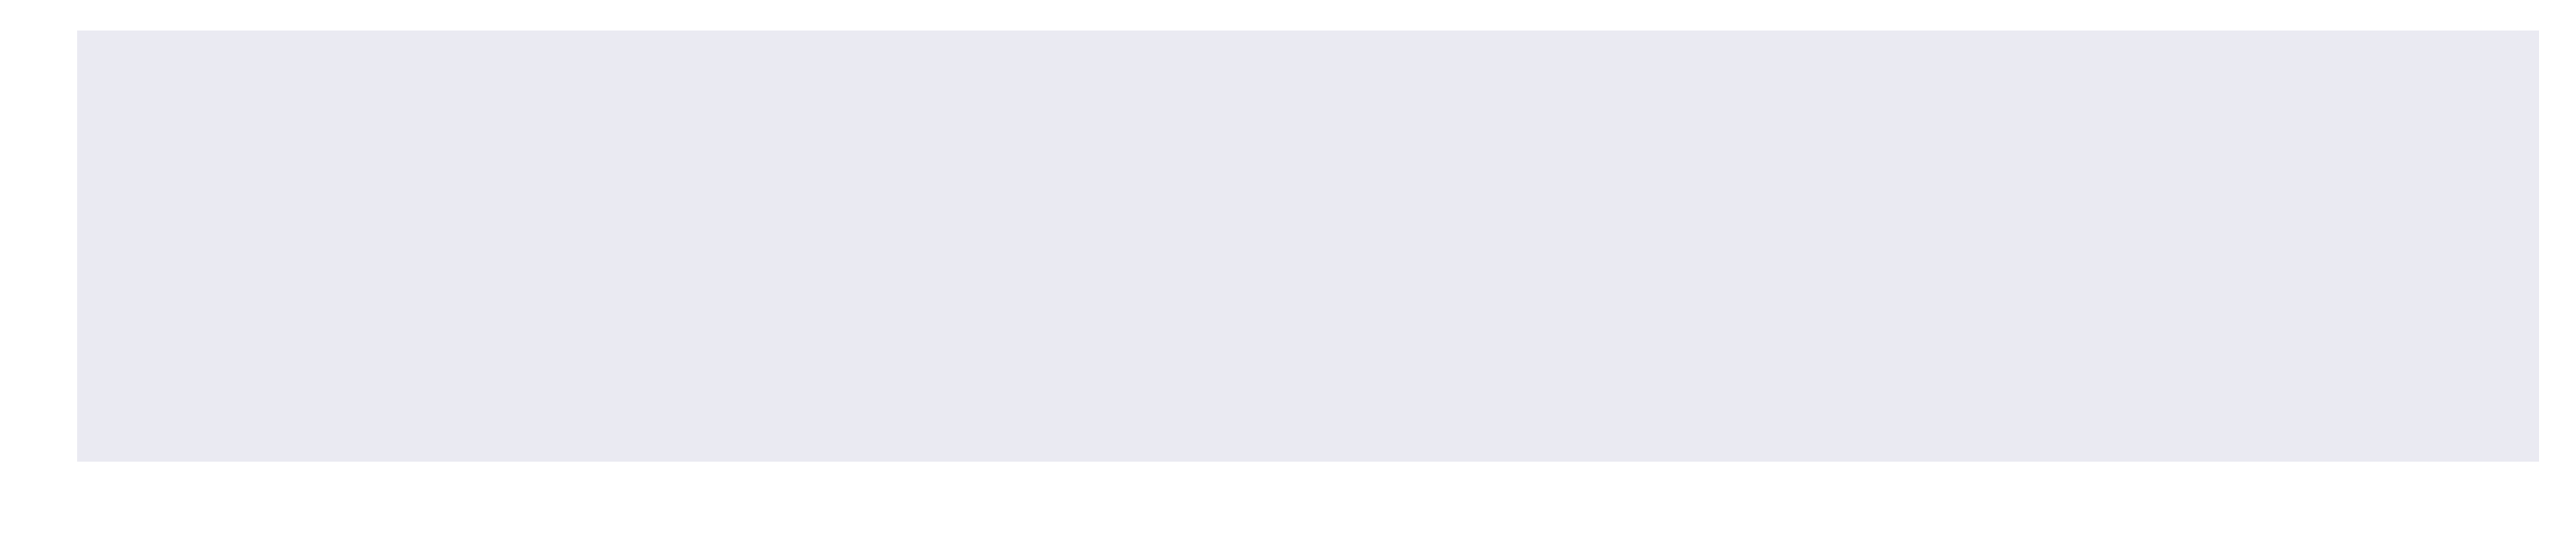  I want to click on y-axis-tick-labels, so click(35, 246).